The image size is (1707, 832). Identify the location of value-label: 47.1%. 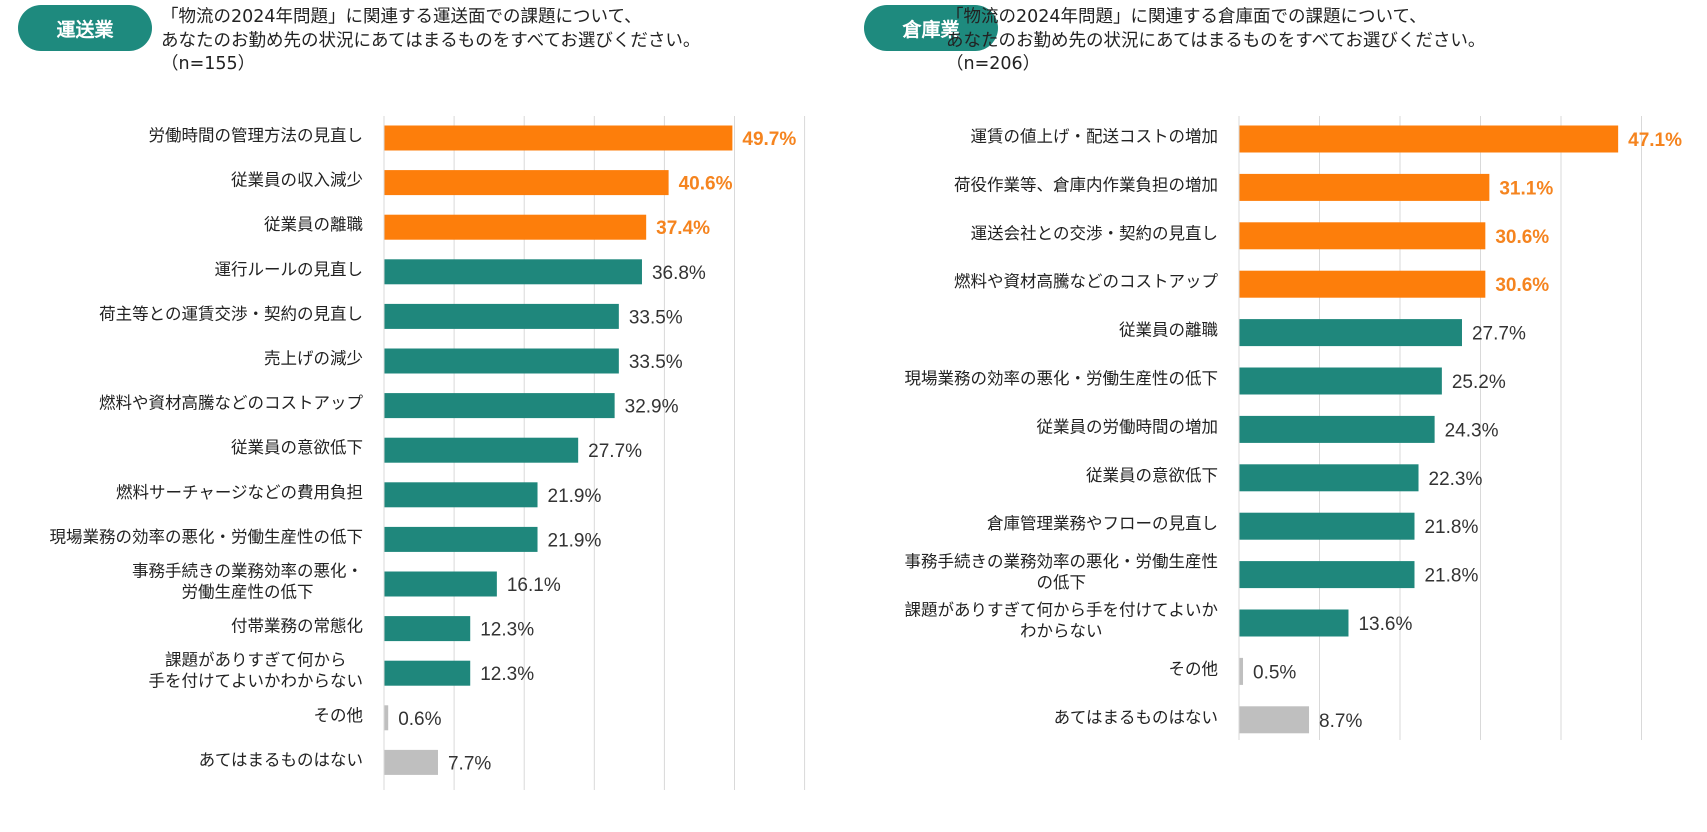
(1655, 140).